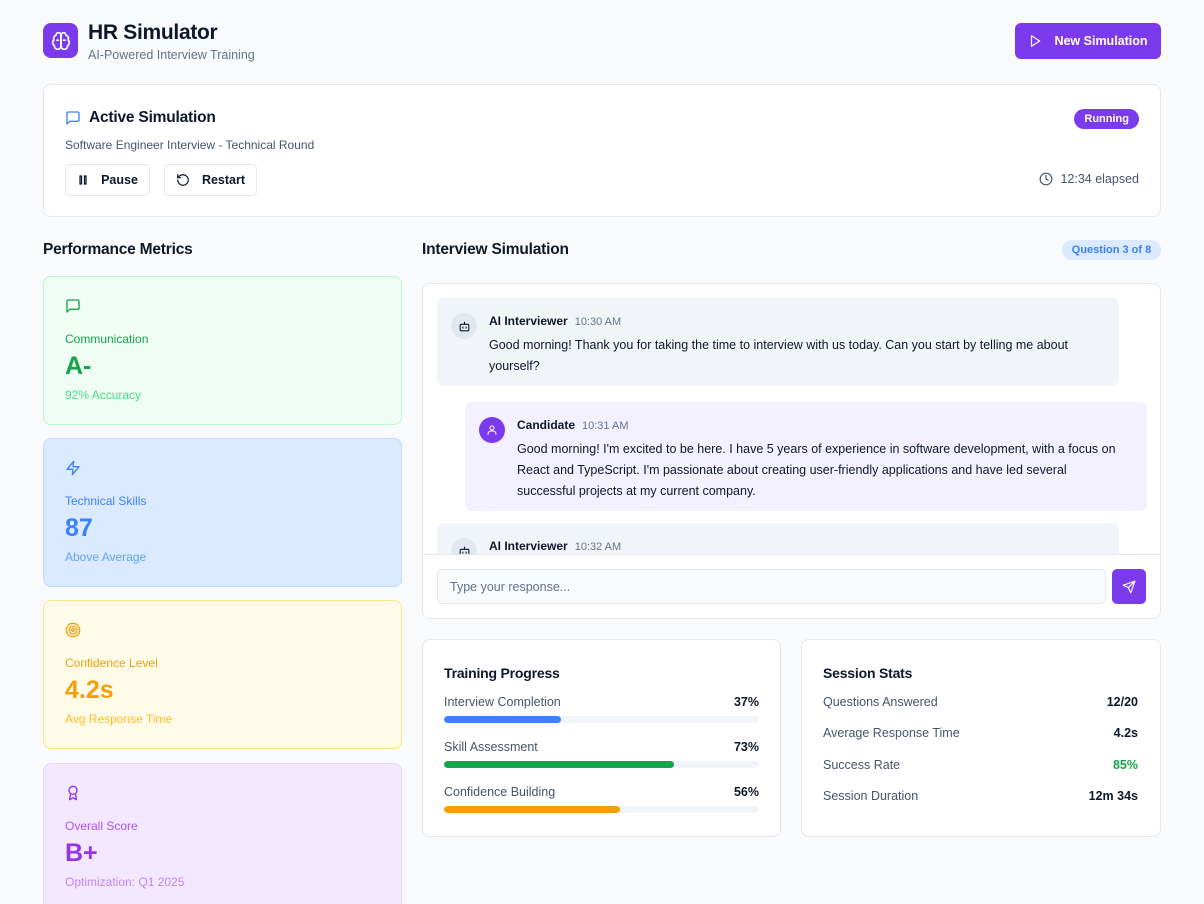 The width and height of the screenshot is (1204, 904). I want to click on metric-label: Communication, so click(107, 339).